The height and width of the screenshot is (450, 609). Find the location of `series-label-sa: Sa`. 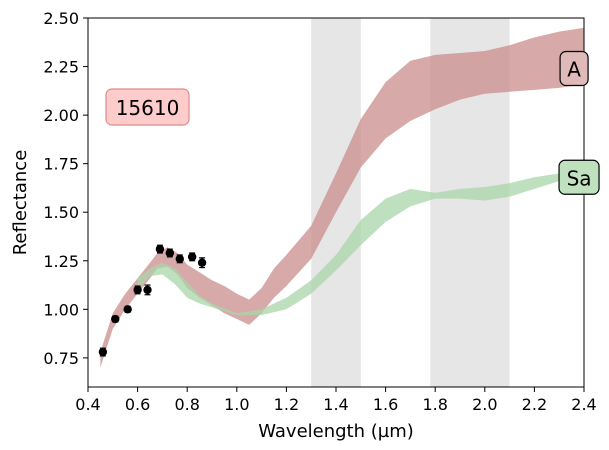

series-label-sa: Sa is located at coordinates (579, 177).